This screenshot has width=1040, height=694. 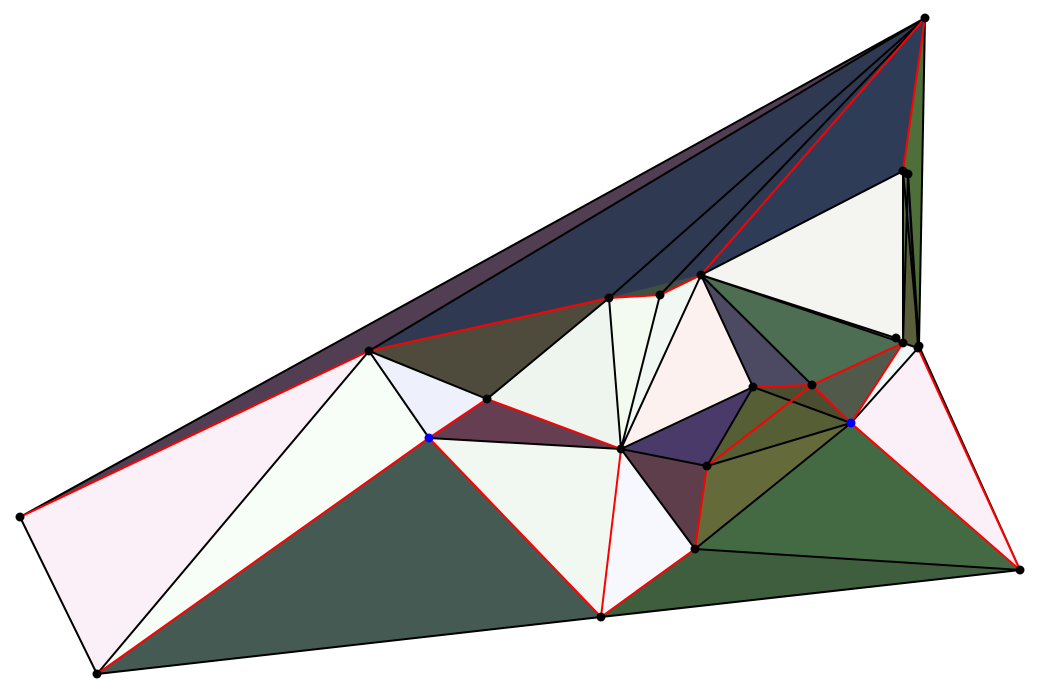 I want to click on mesh-edge-hi, so click(x=525, y=443).